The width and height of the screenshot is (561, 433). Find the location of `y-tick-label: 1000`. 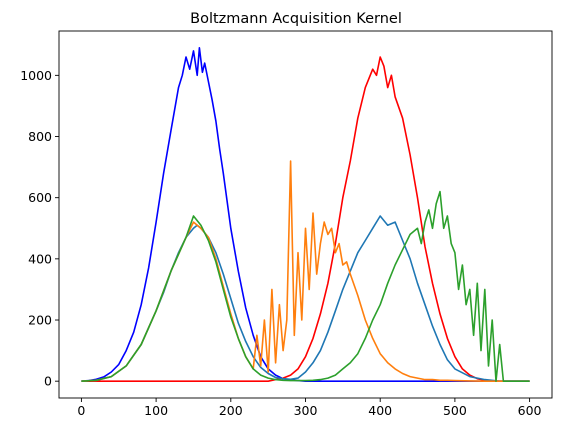

y-tick-label: 1000 is located at coordinates (36, 75).